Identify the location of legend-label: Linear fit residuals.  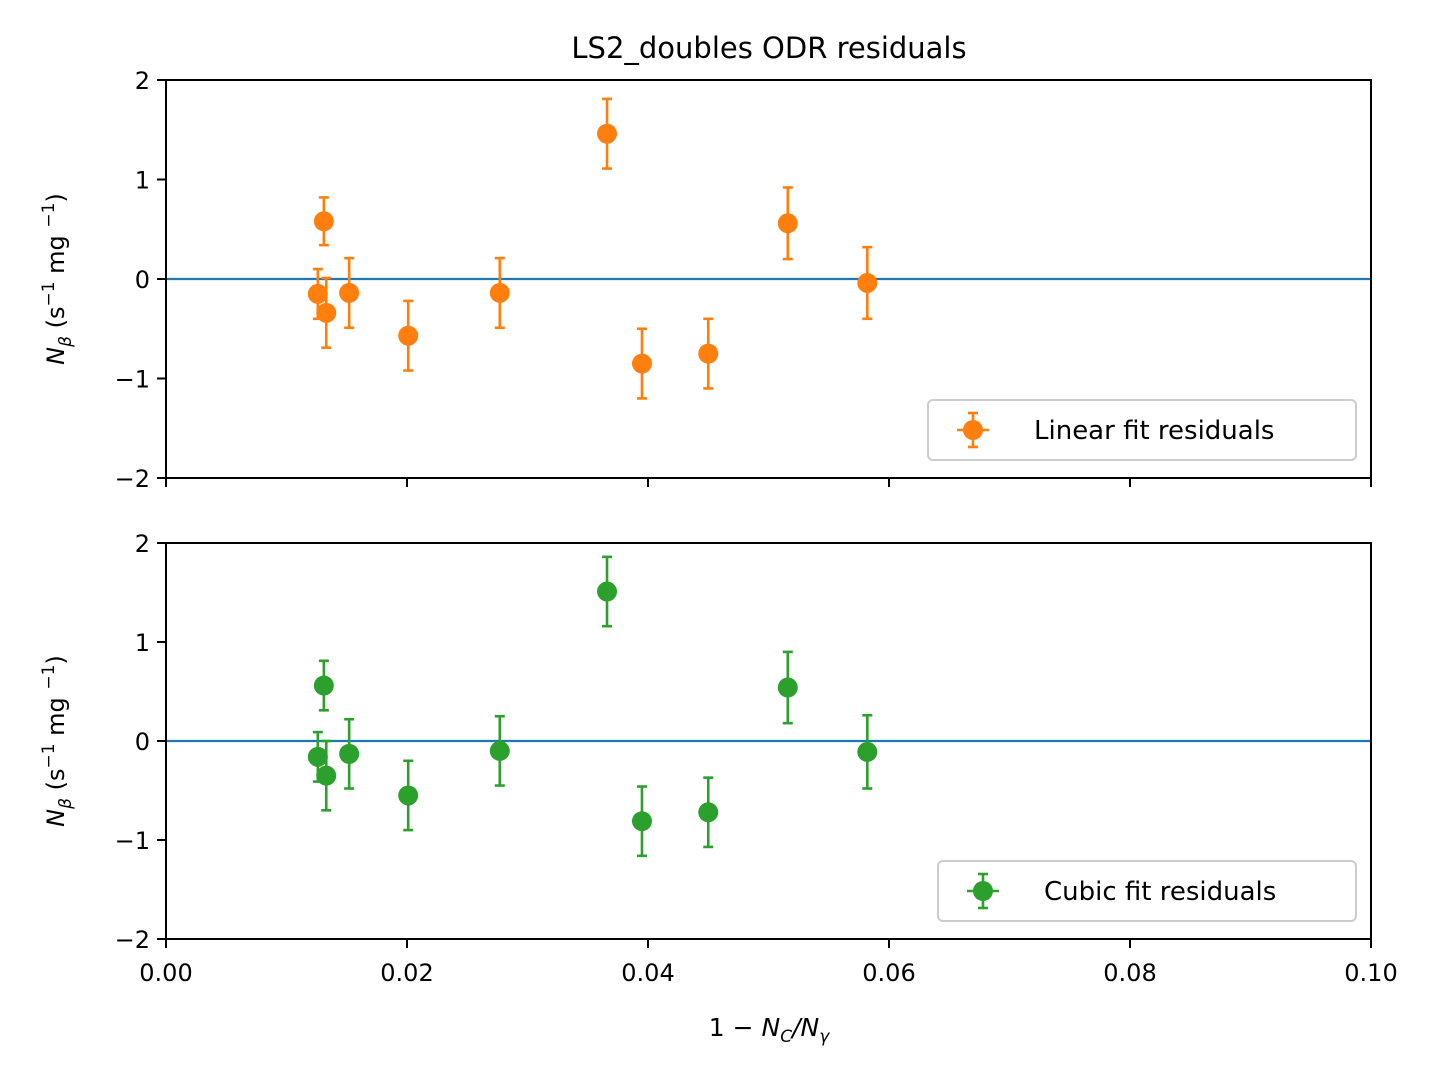
(1154, 431).